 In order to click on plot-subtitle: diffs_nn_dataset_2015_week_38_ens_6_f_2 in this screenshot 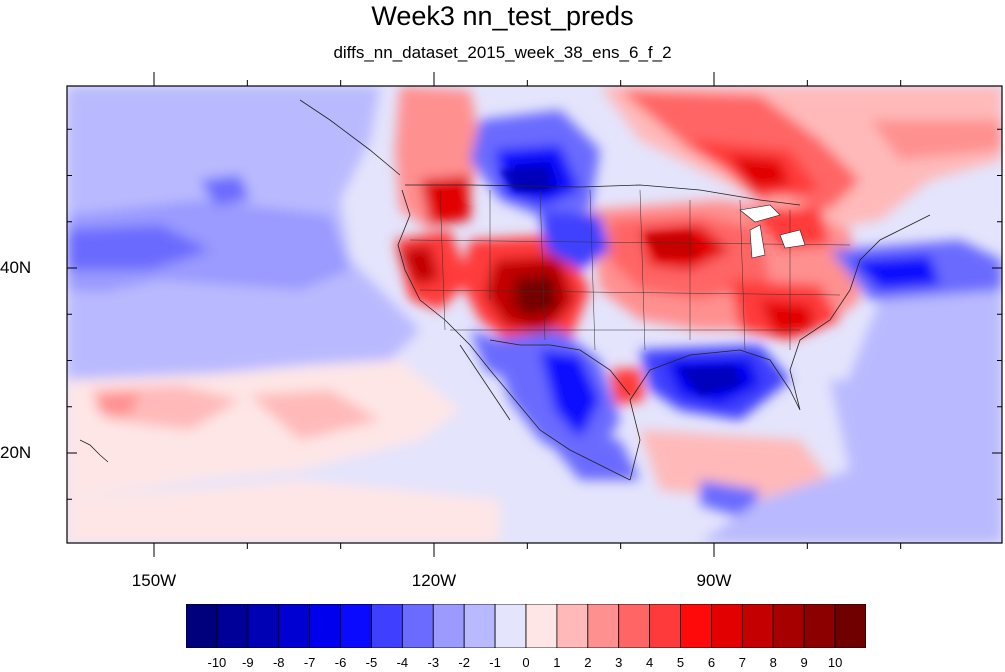, I will do `click(502, 52)`.